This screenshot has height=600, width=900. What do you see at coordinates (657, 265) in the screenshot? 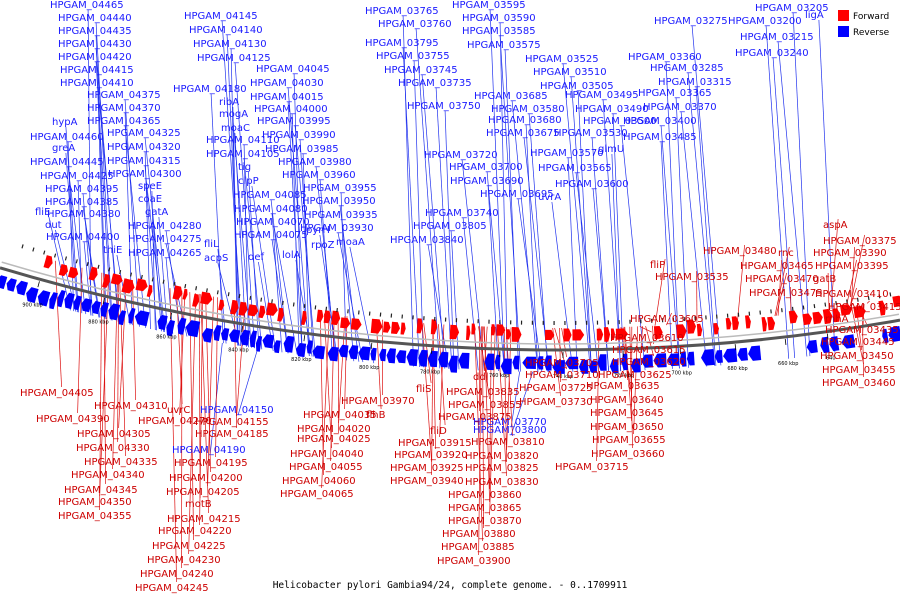
I see `forward-gene-label: fliP` at bounding box center [657, 265].